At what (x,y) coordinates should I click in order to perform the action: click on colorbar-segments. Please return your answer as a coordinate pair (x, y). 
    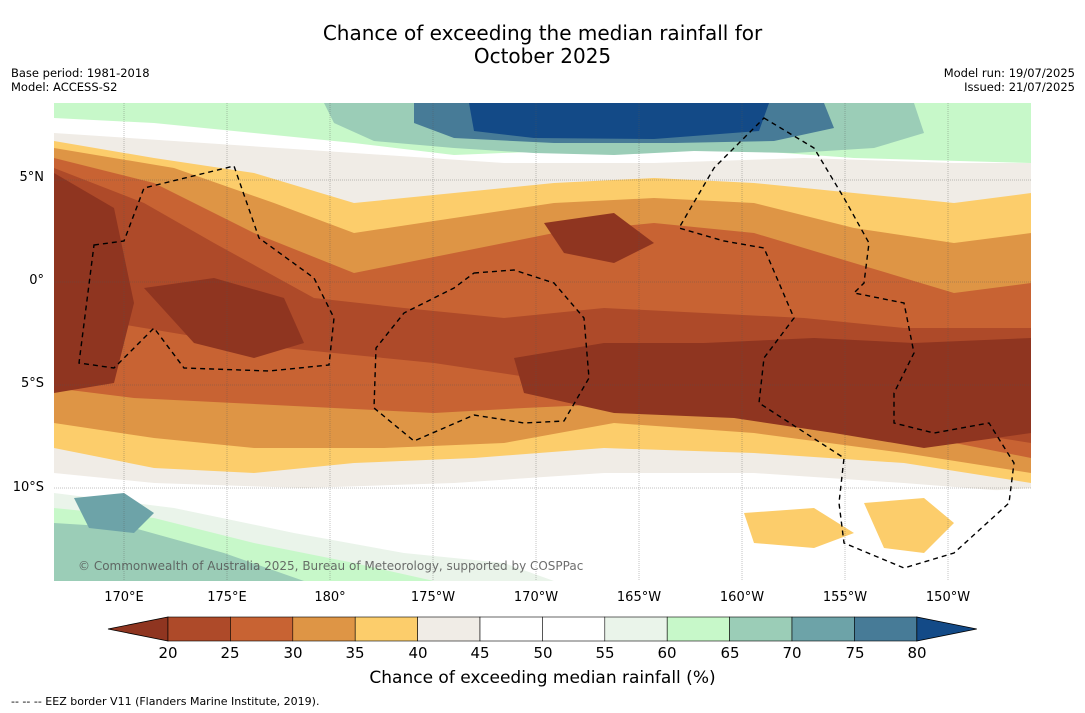
    Looking at the image, I should click on (542, 629).